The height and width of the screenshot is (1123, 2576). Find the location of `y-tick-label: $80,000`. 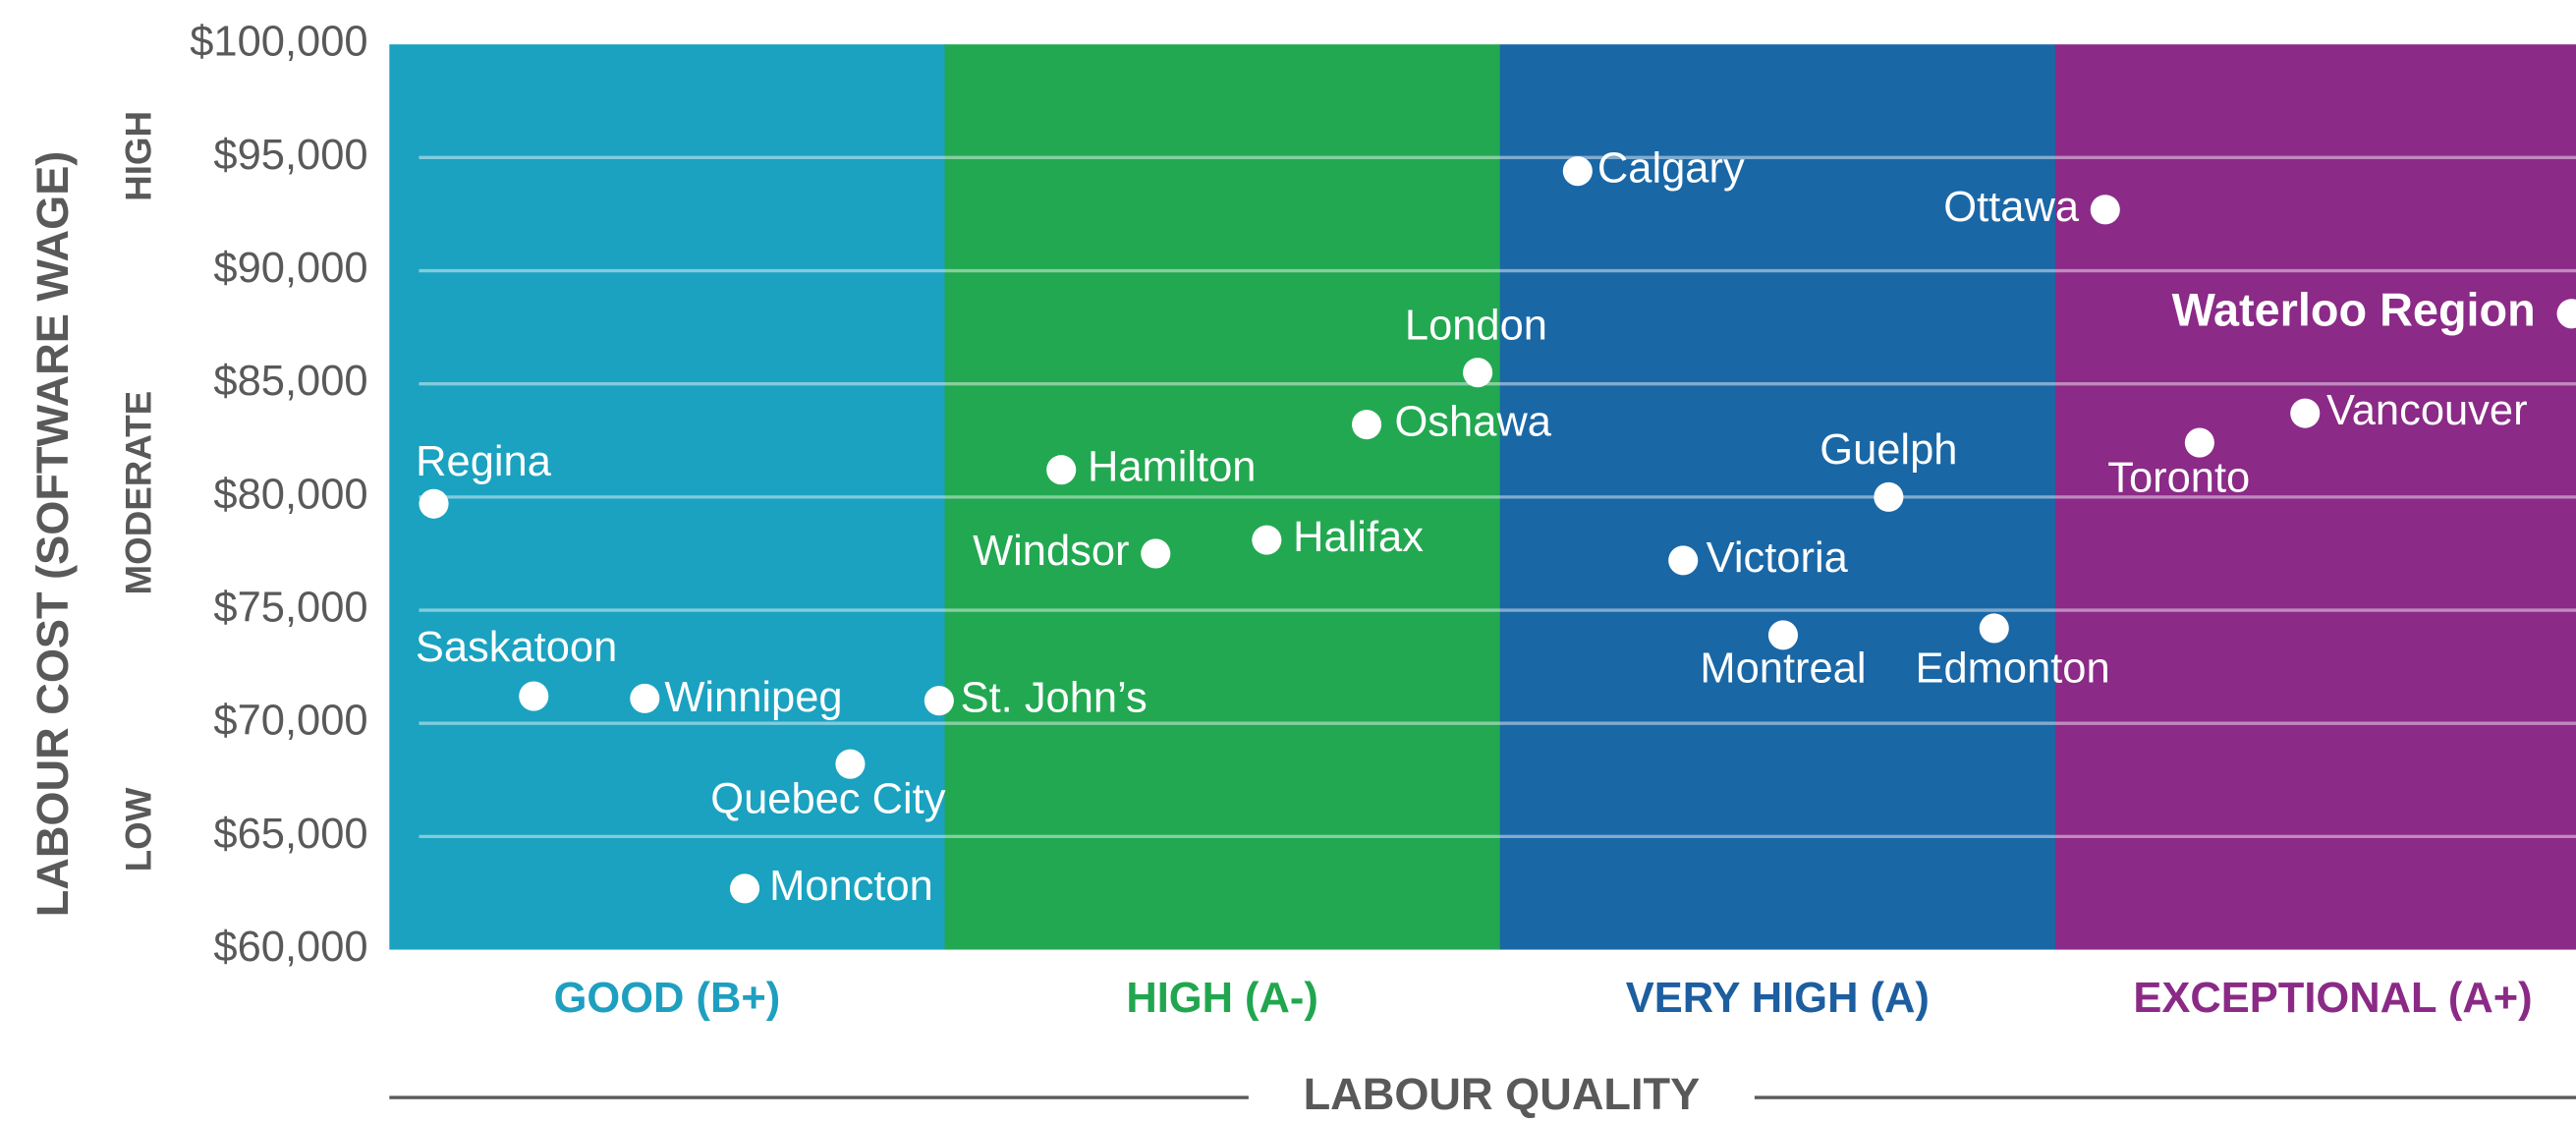

y-tick-label: $80,000 is located at coordinates (290, 495).